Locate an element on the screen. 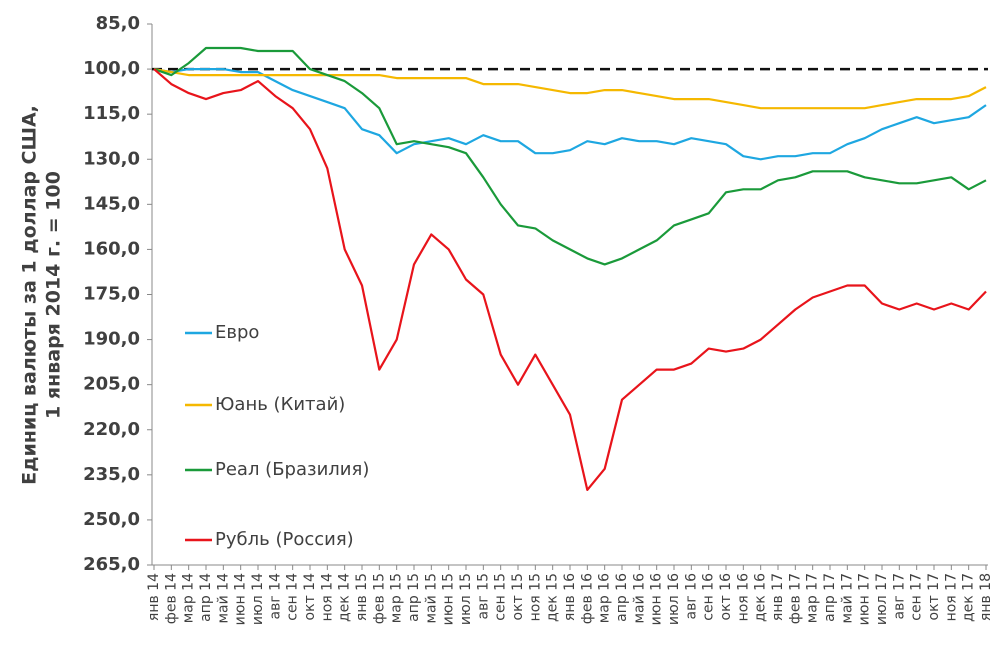  x-tick-label: ноя 14 is located at coordinates (327, 597).